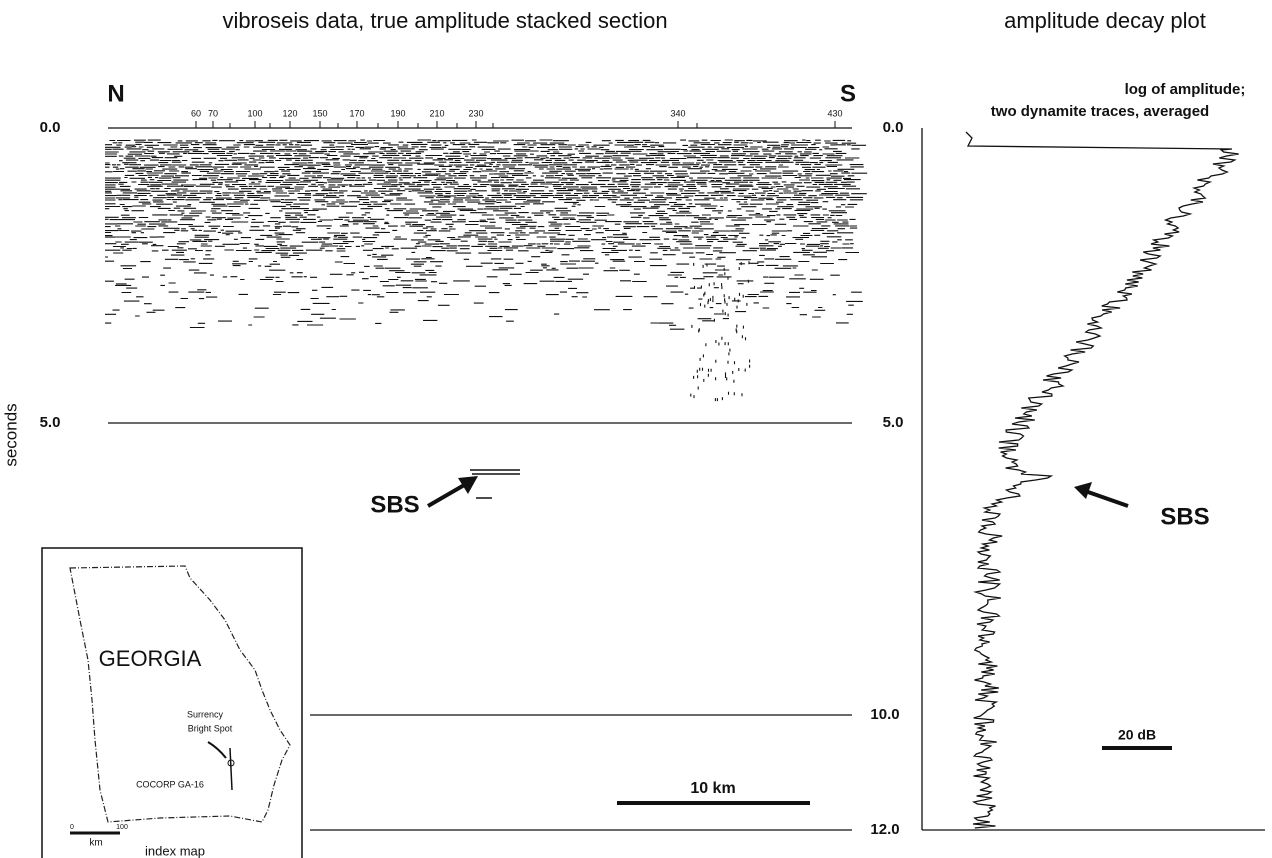 This screenshot has width=1272, height=858. What do you see at coordinates (210, 728) in the screenshot?
I see `spot-label: Bright Spot` at bounding box center [210, 728].